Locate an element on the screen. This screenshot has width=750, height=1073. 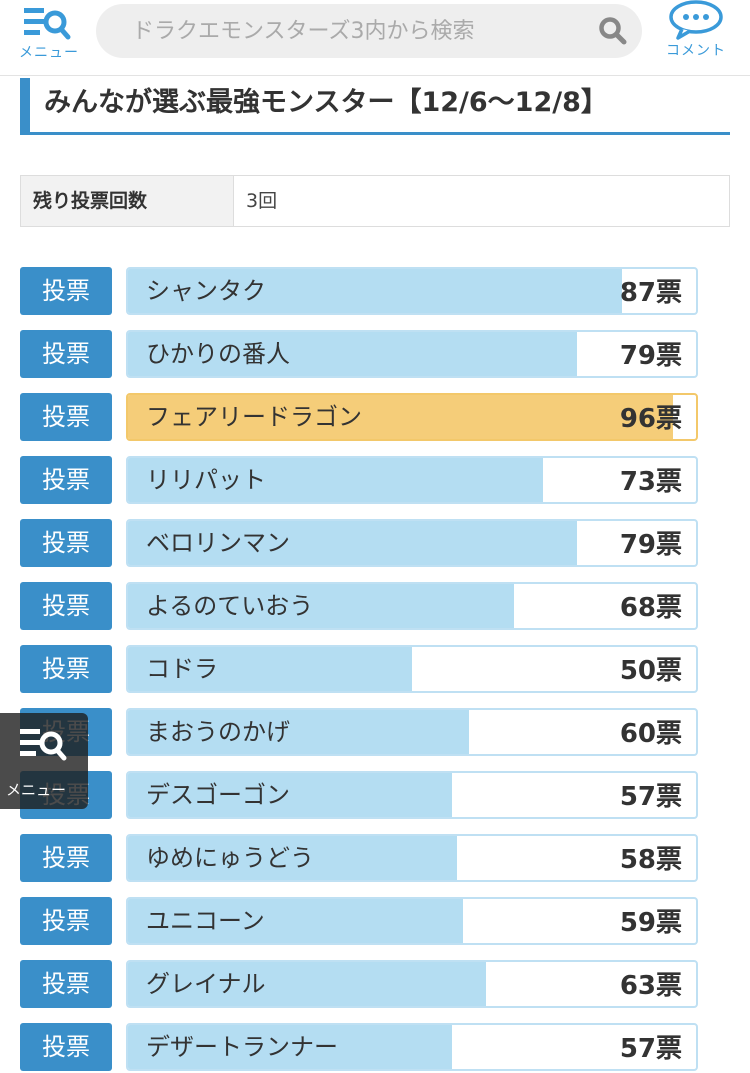
vote-row: 投票 ベロリンマン 79票 is located at coordinates (360, 543).